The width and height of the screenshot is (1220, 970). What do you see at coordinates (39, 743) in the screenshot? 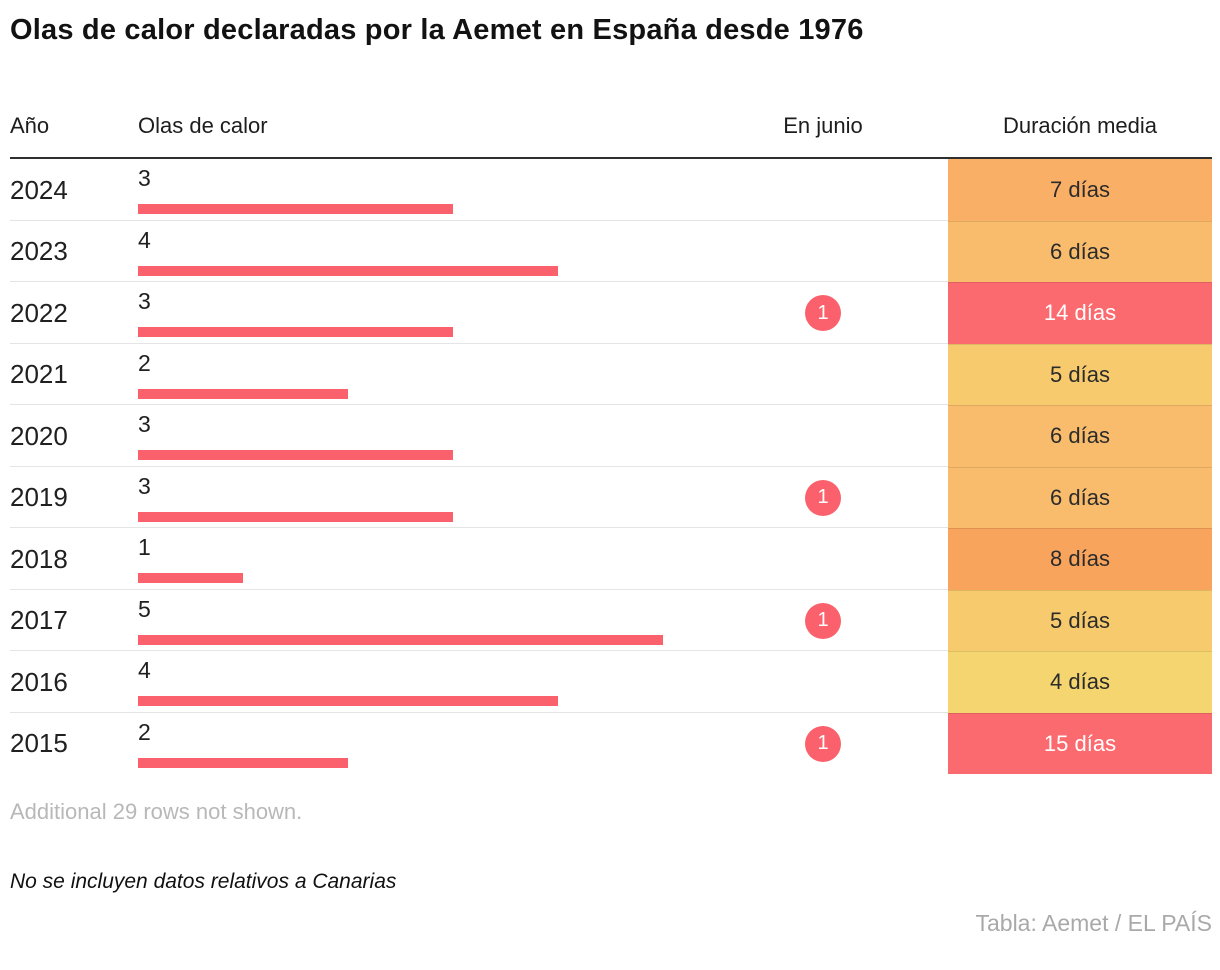
I see `year-label: 2015` at bounding box center [39, 743].